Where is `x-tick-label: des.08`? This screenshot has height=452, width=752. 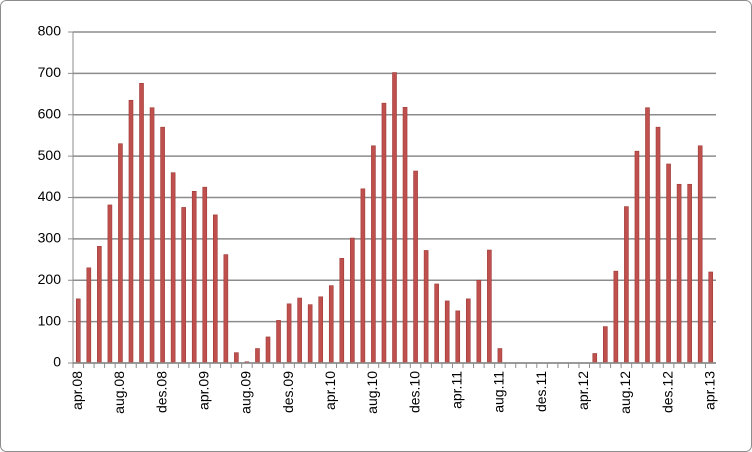 x-tick-label: des.08 is located at coordinates (161, 392).